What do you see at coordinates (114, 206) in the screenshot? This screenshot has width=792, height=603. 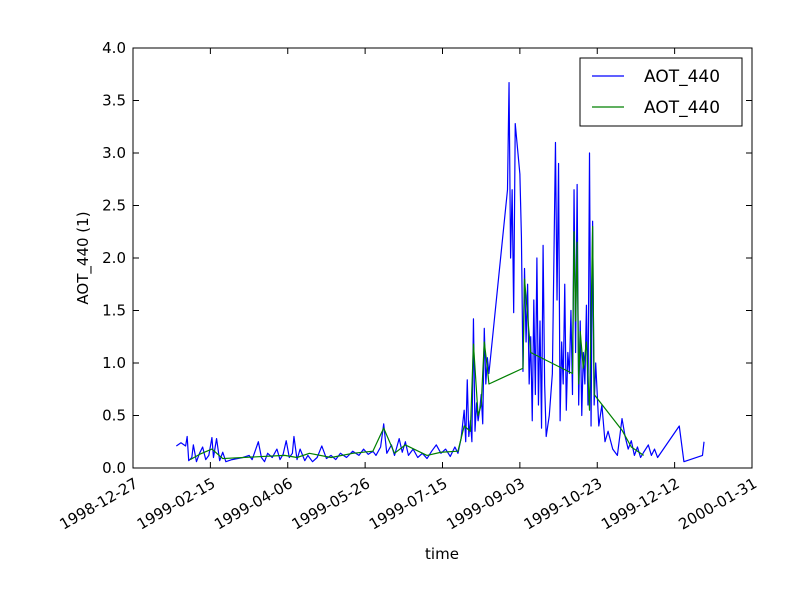 I see `y-tick-label: 2.5` at bounding box center [114, 206].